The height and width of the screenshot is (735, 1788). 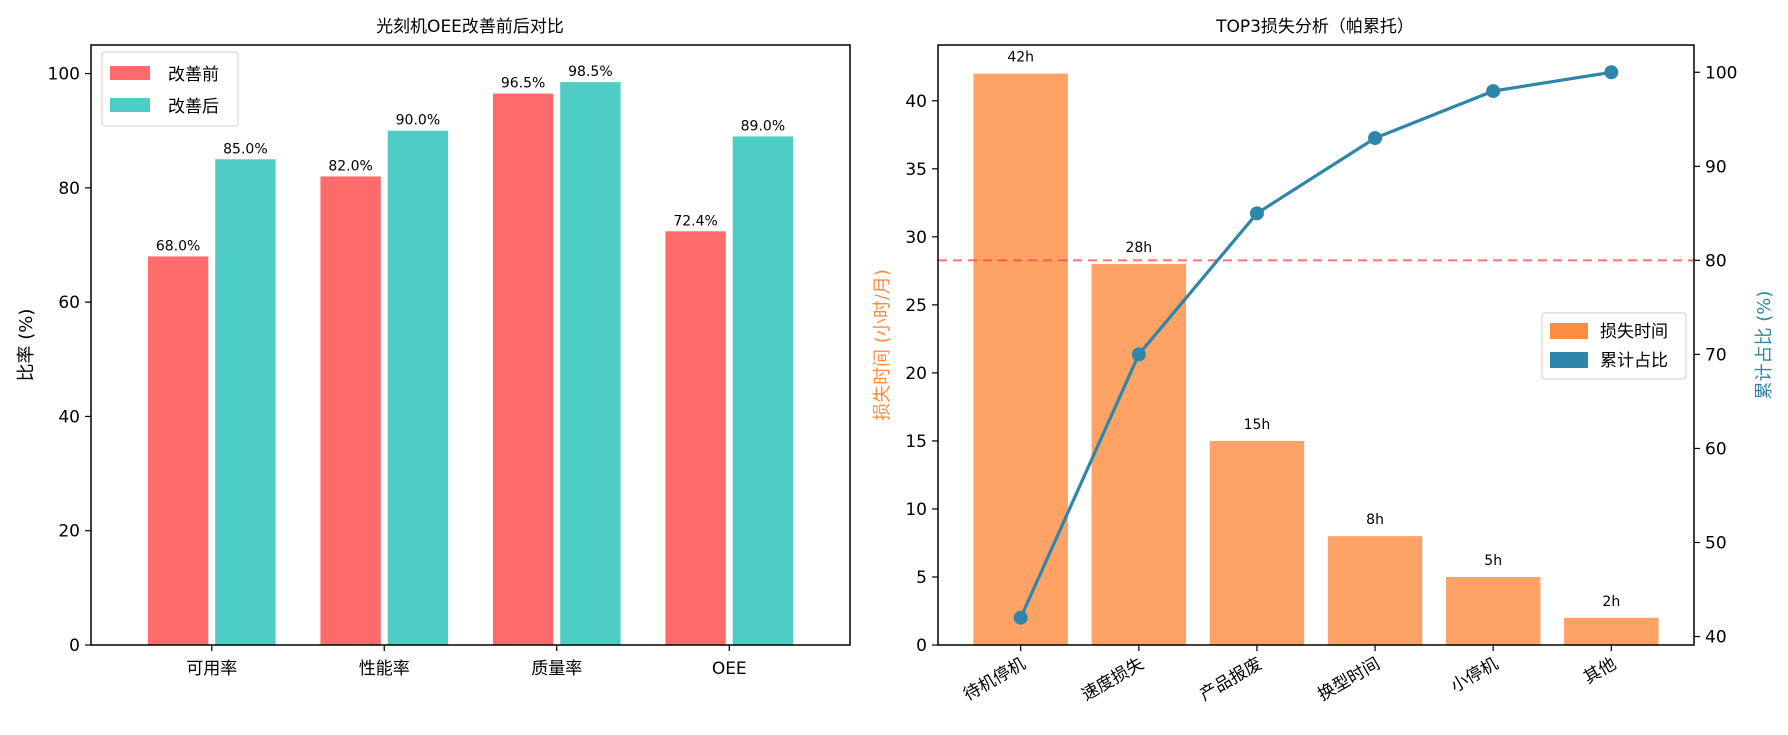 What do you see at coordinates (916, 306) in the screenshot?
I see `y-tick-label: 25` at bounding box center [916, 306].